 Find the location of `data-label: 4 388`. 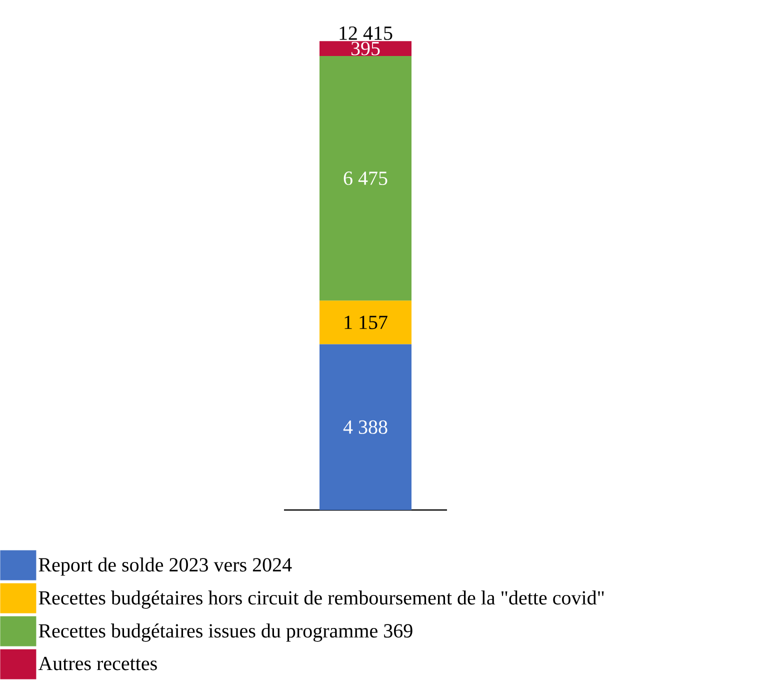

data-label: 4 388 is located at coordinates (365, 427).